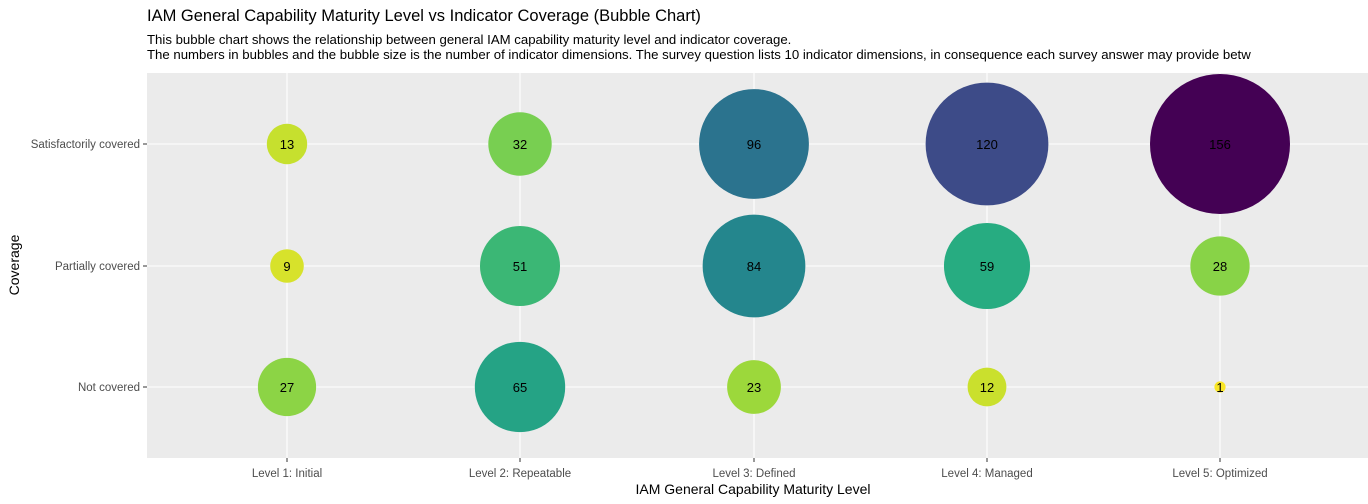 The image size is (1368, 504). I want to click on bubble-value-label: 120, so click(987, 144).